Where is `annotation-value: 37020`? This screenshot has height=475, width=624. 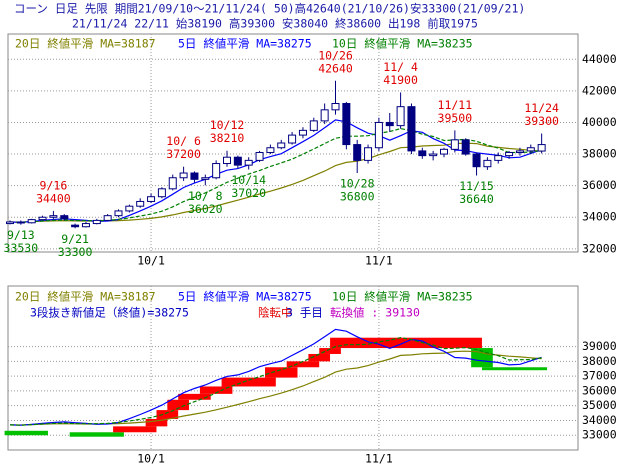
annotation-value: 37020 is located at coordinates (248, 193).